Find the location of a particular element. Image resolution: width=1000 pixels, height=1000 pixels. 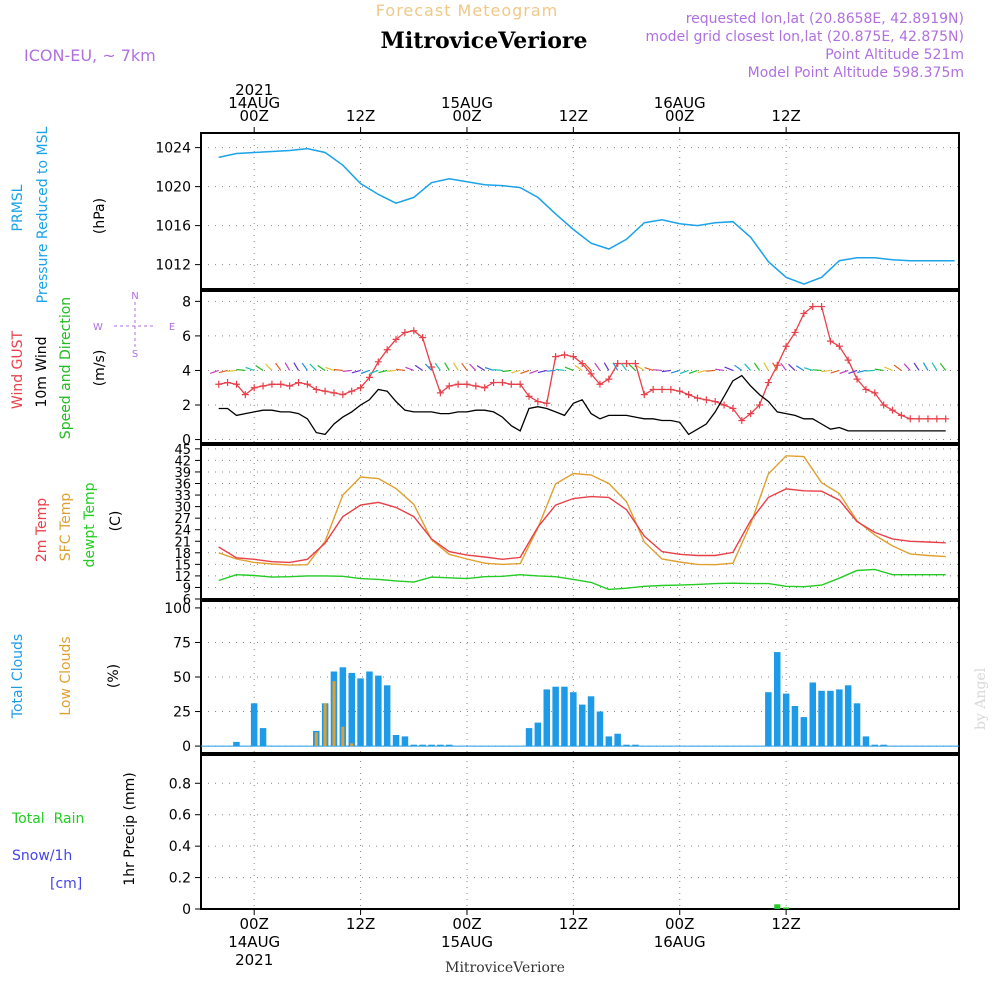

direction-label: Speed and Direction is located at coordinates (66, 368).